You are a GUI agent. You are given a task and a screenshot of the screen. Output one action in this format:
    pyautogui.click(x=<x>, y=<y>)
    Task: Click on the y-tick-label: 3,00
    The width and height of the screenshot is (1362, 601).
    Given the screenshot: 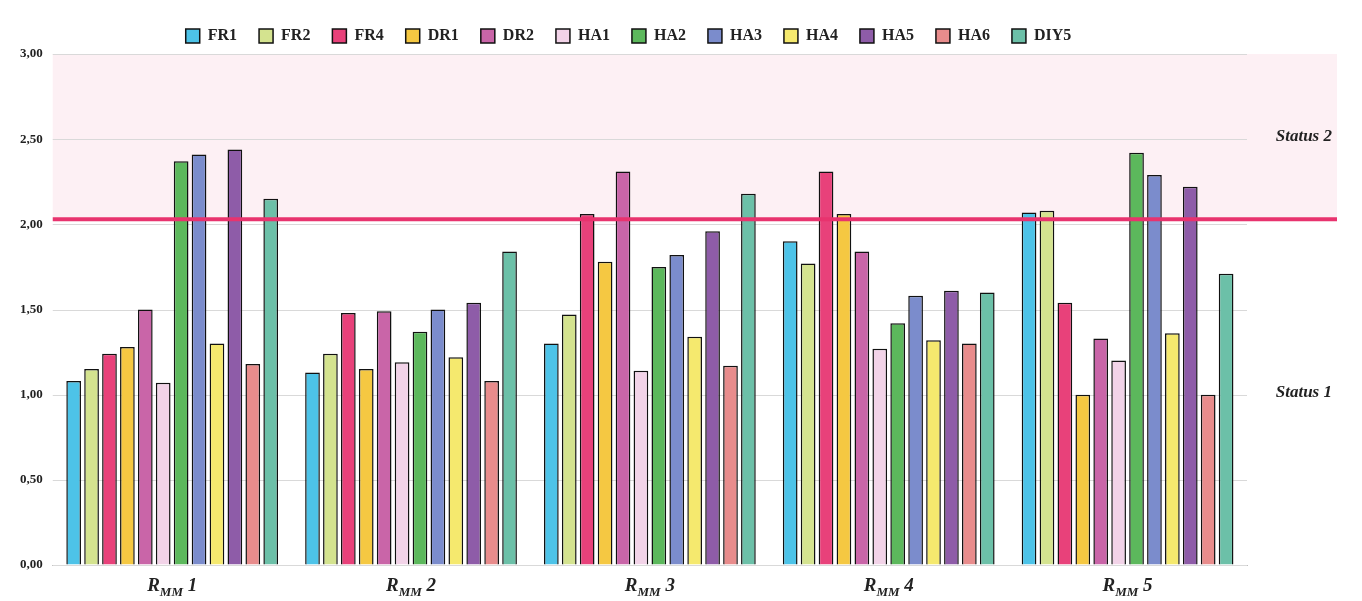 What is the action you would take?
    pyautogui.click(x=31, y=53)
    